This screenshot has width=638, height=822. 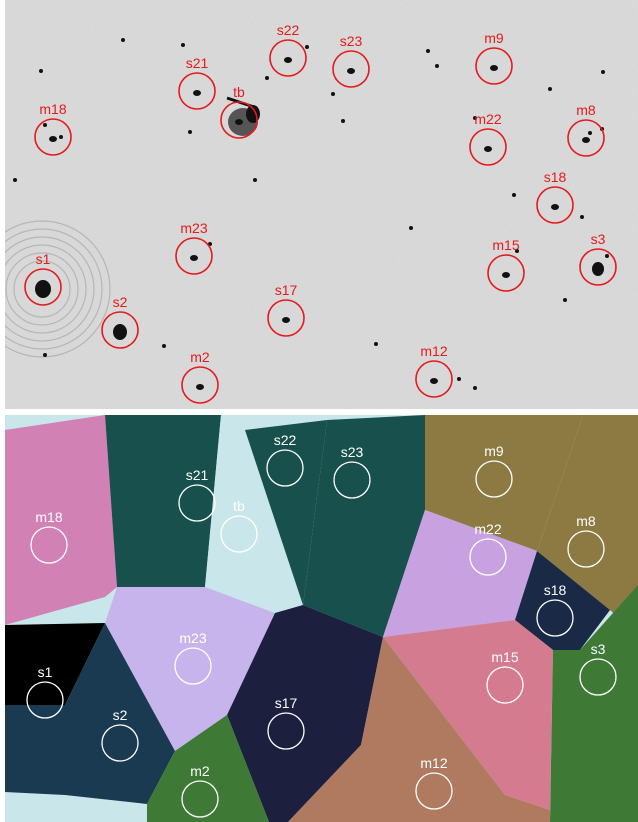 I want to click on region-label: s22, so click(x=285, y=440).